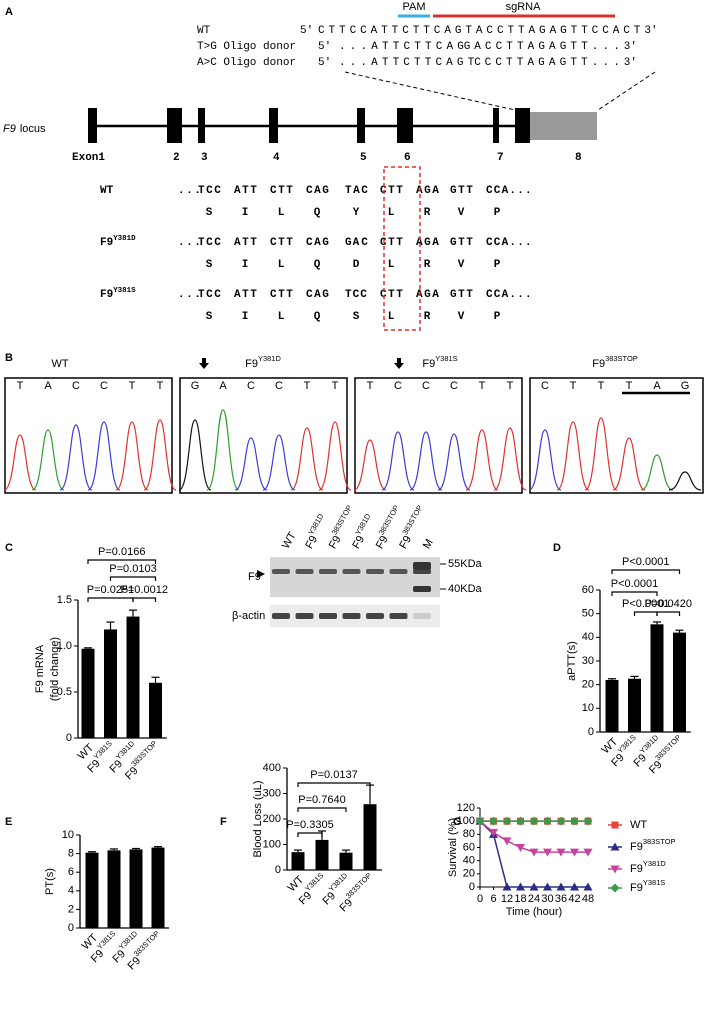 The image size is (709, 1012). I want to click on lane-label-sup: 383STOP, so click(389, 520).